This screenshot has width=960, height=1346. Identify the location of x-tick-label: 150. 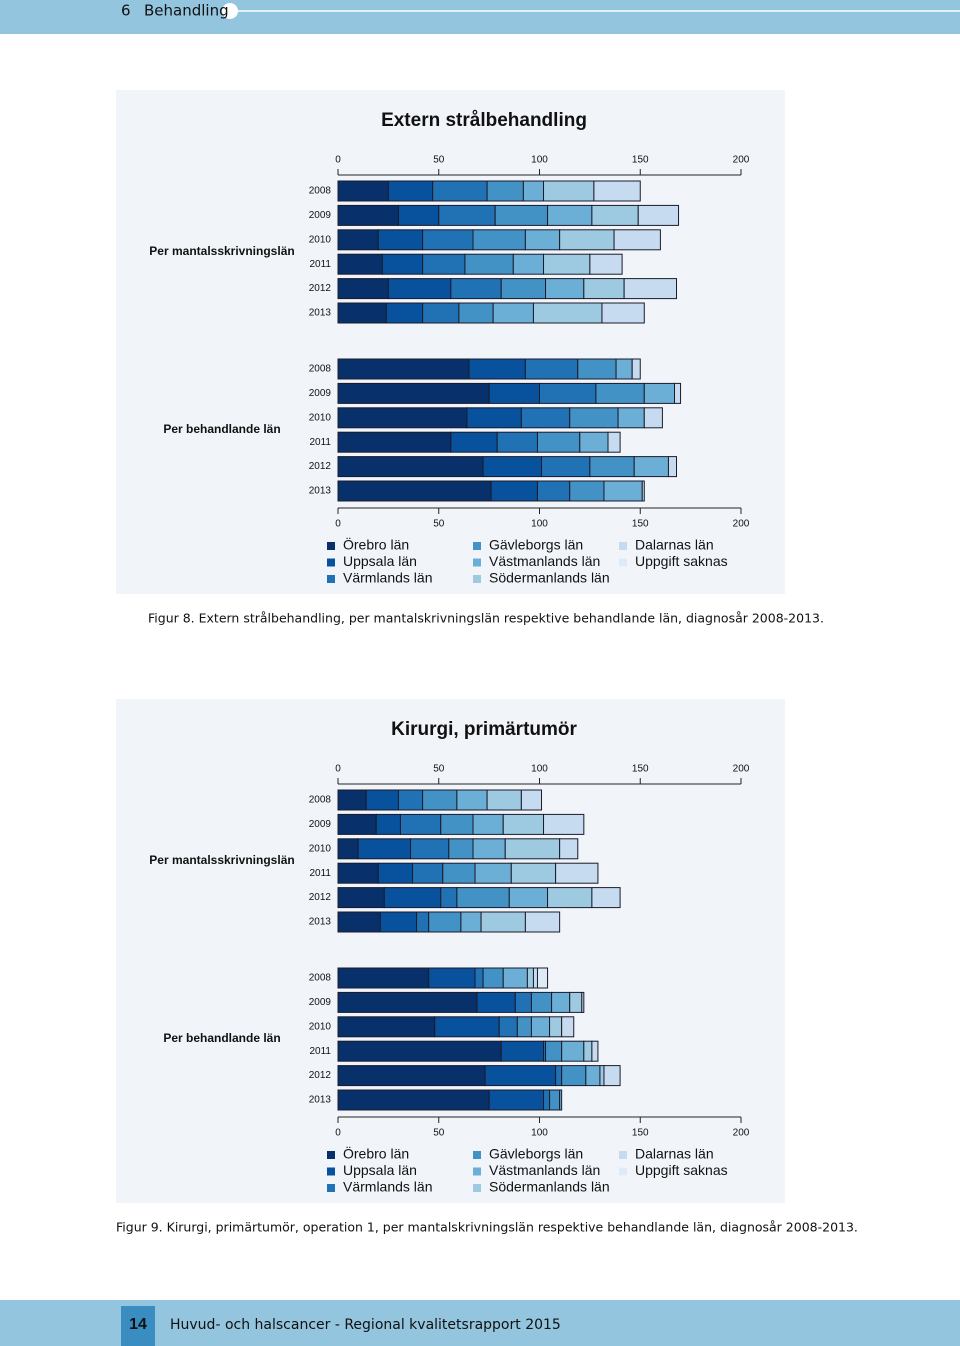
(640, 160).